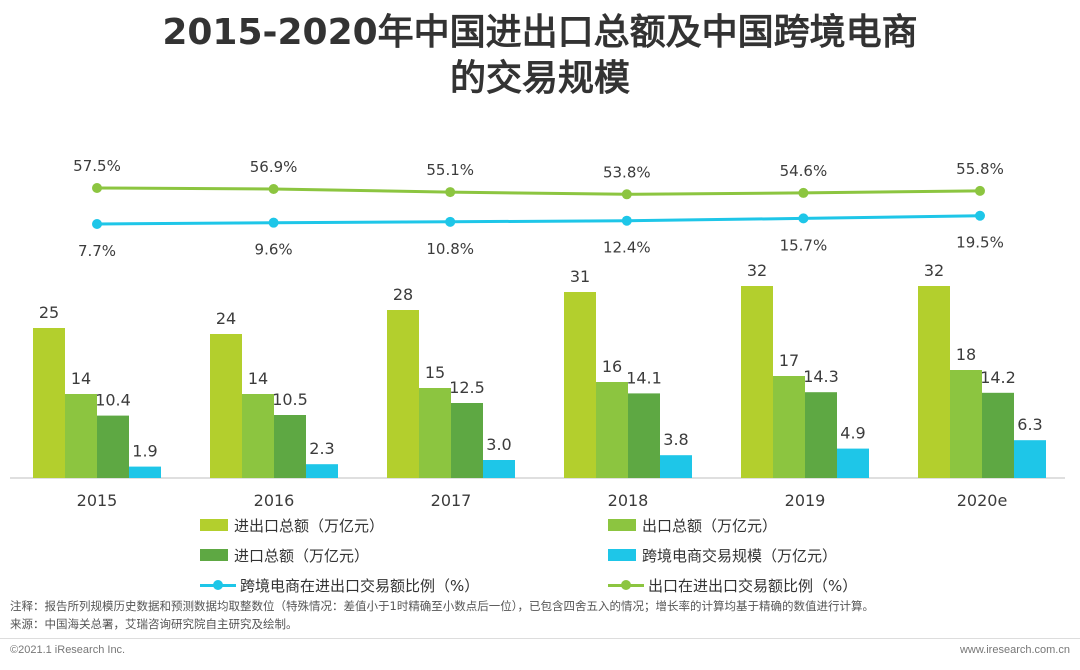  What do you see at coordinates (804, 245) in the screenshot?
I see `point-label-line_ecom_ratio-2019: 15.7%` at bounding box center [804, 245].